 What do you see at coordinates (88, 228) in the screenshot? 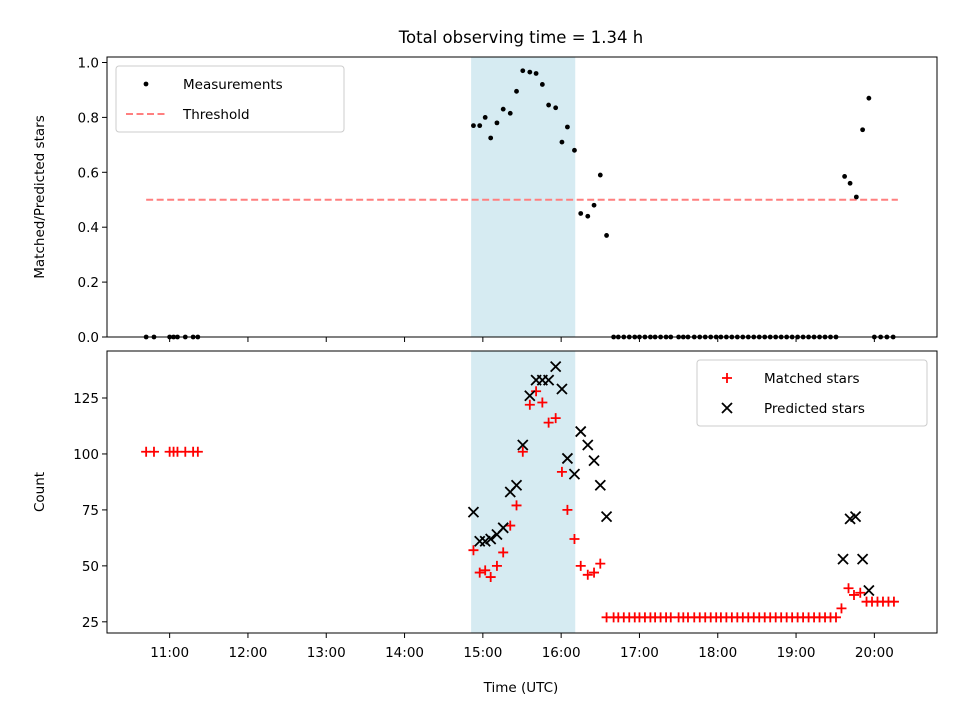
I see `top-y-tick-label: 0.4` at bounding box center [88, 228].